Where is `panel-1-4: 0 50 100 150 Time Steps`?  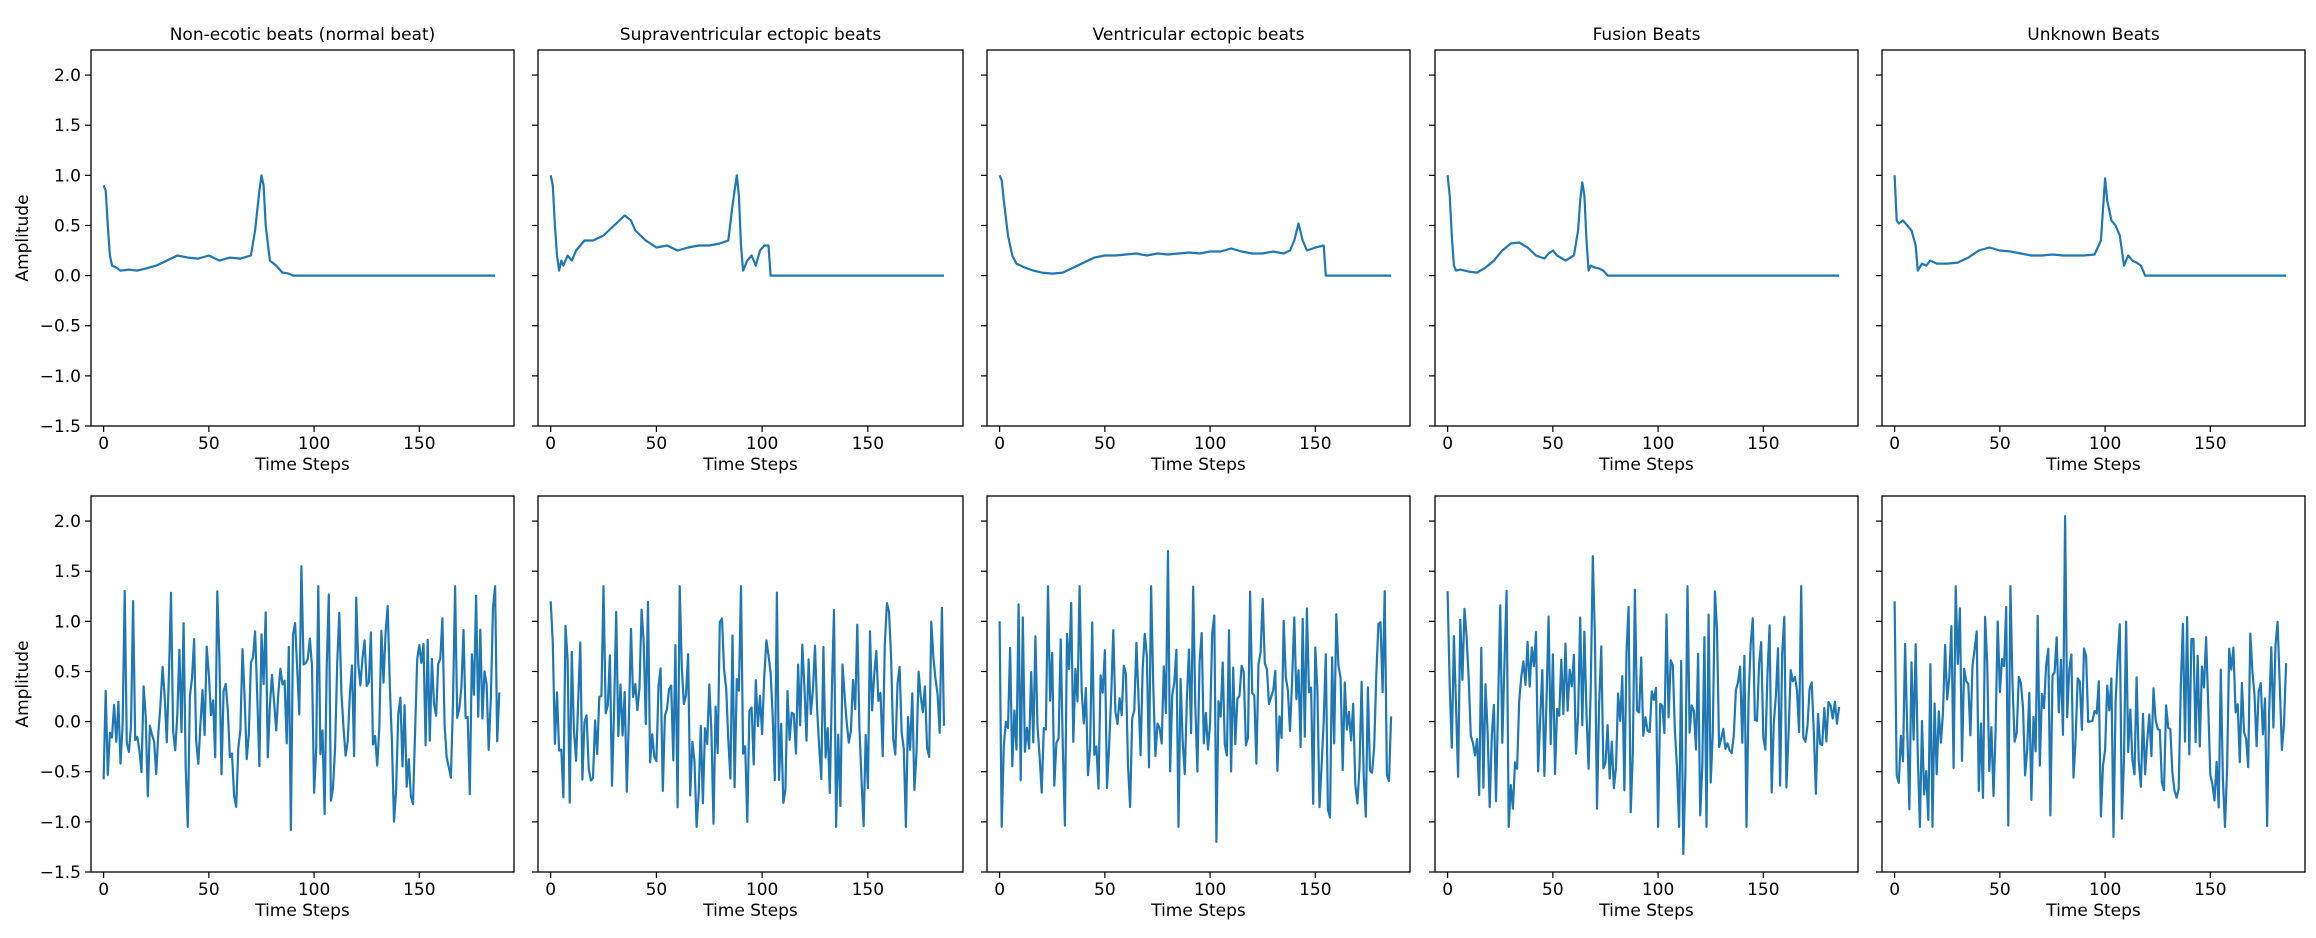 panel-1-4: 0 50 100 150 Time Steps is located at coordinates (2091, 708).